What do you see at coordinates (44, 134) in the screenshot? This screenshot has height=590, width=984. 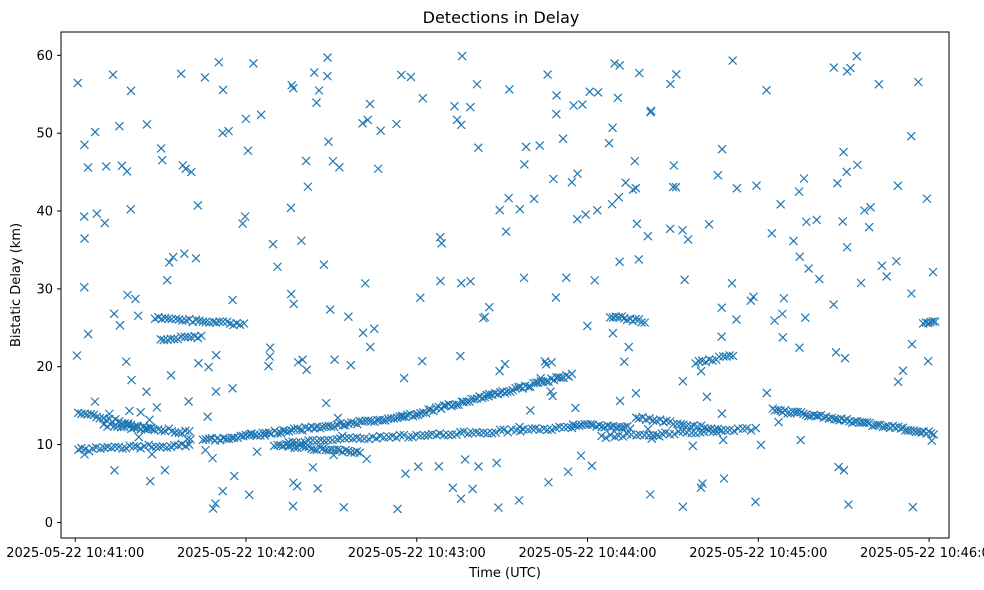 I see `y-tick-label: 50` at bounding box center [44, 134].